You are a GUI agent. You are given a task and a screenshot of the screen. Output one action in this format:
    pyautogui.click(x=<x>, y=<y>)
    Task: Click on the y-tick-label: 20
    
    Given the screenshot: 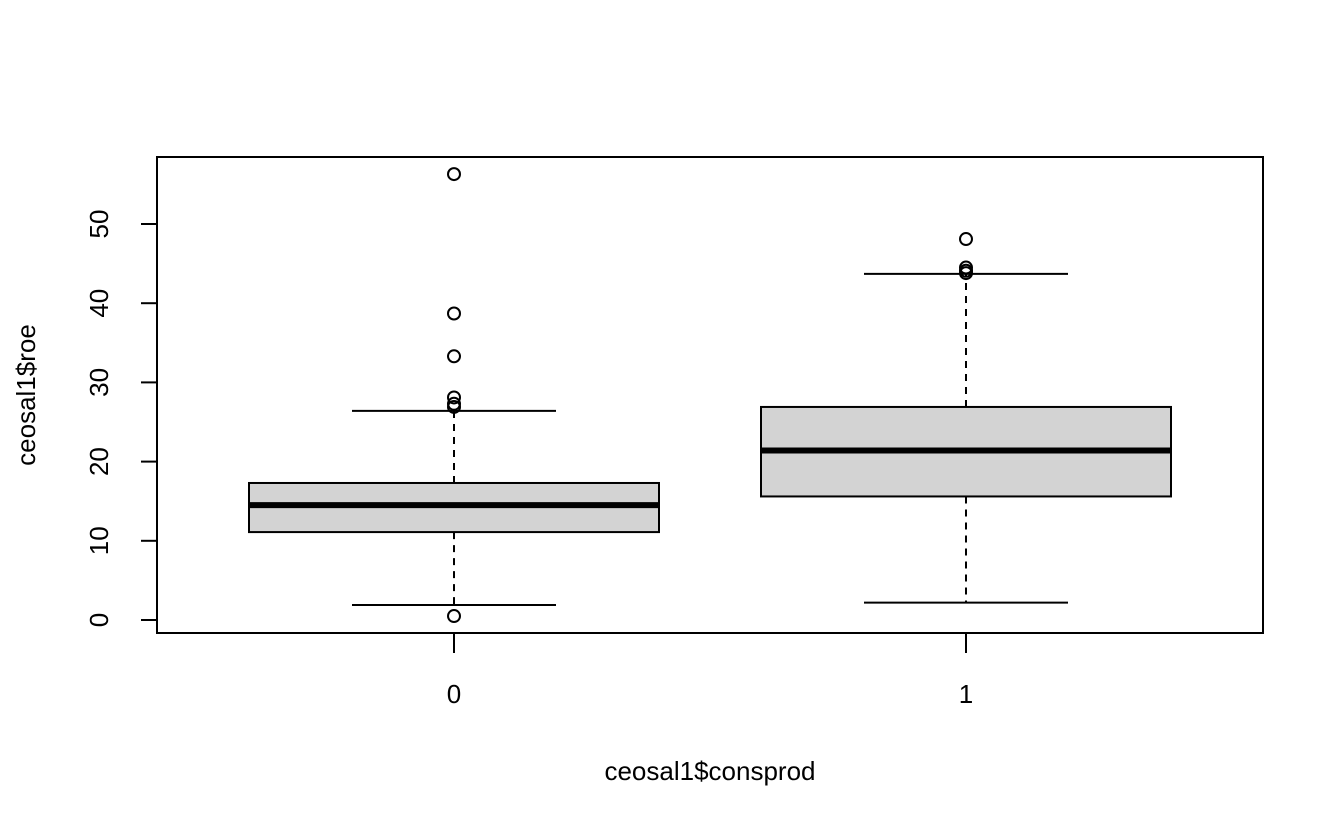 What is the action you would take?
    pyautogui.click(x=99, y=461)
    